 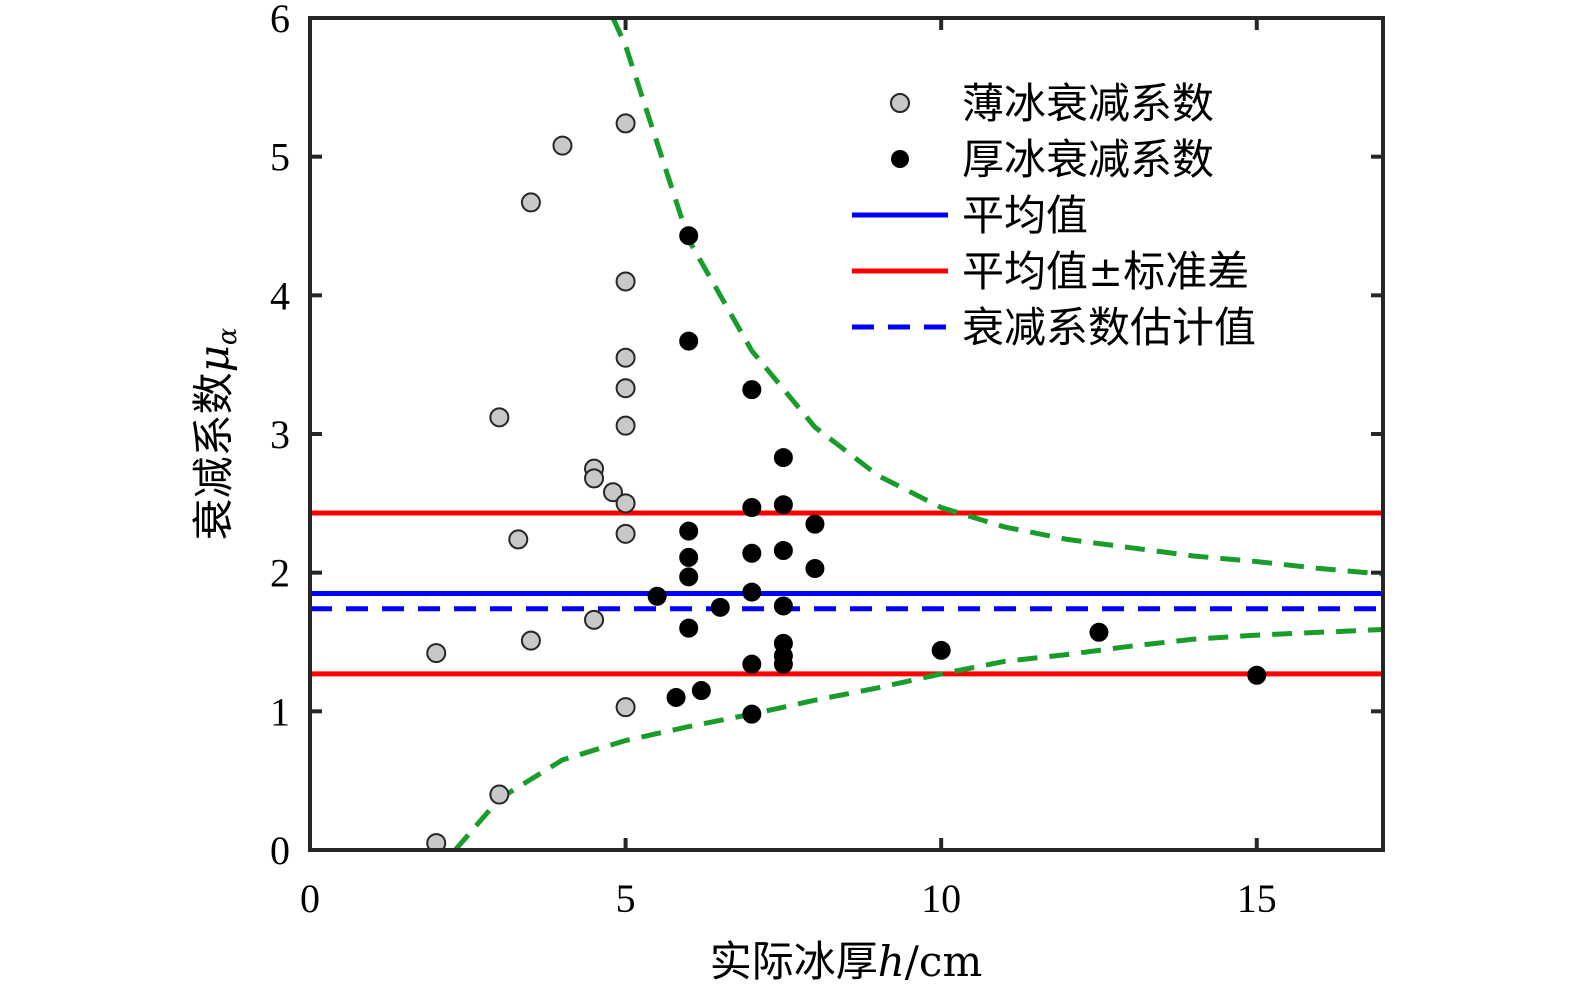 I want to click on x-axis-title: 实际冰厚h/cm, so click(x=846, y=961).